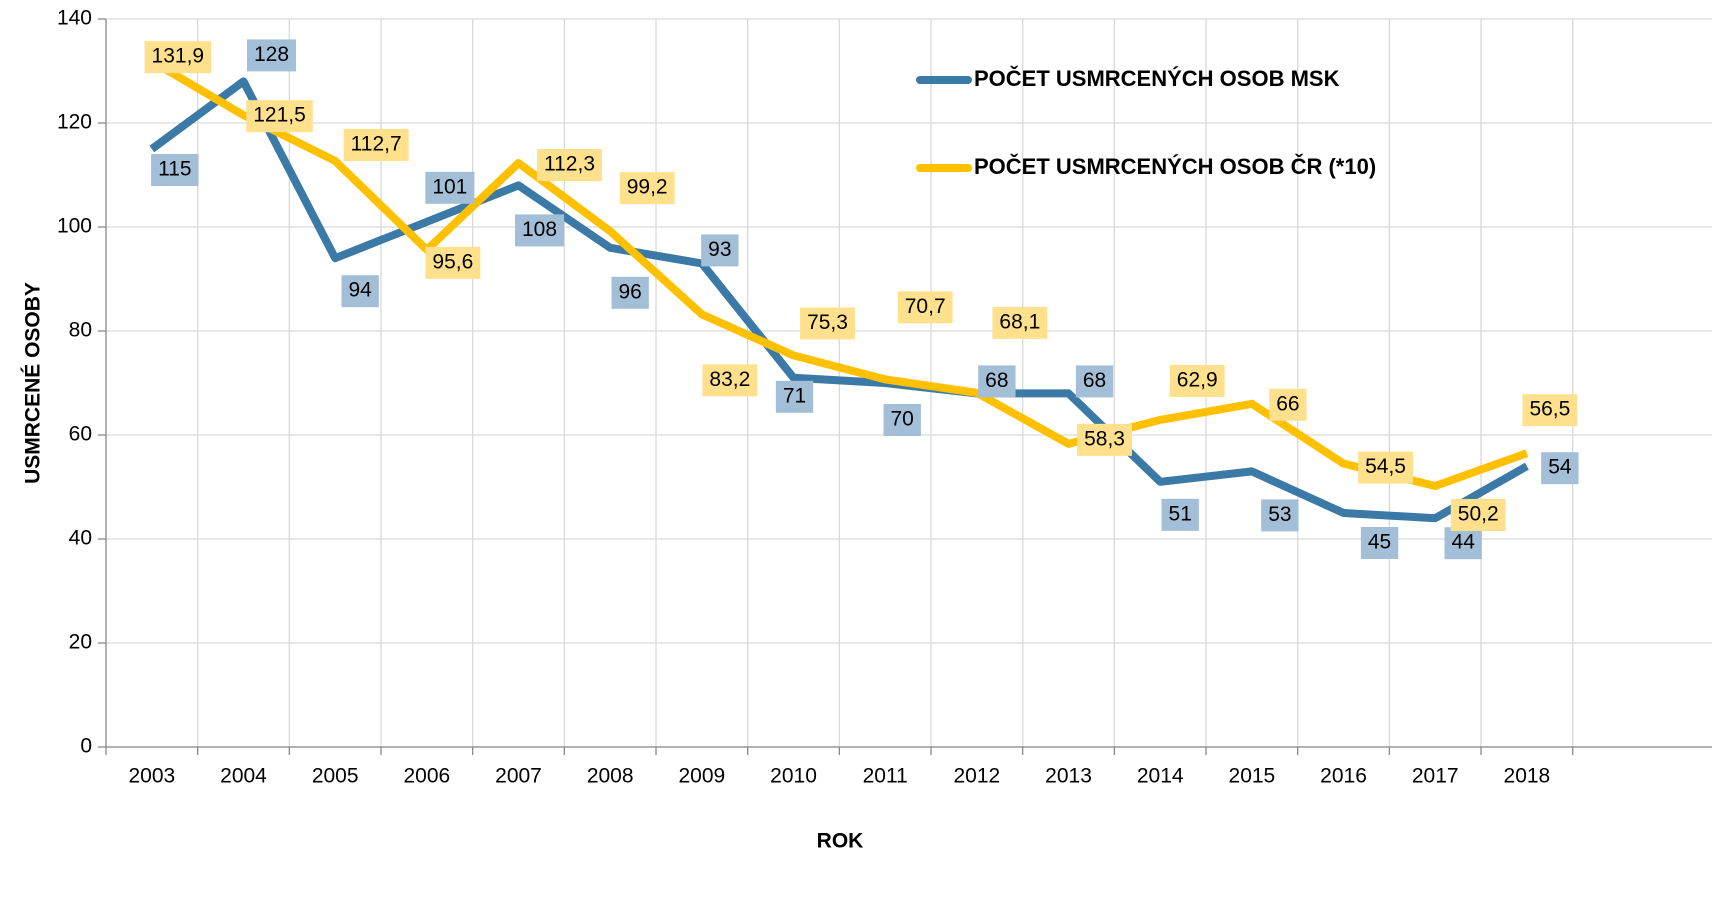 The image size is (1712, 898). What do you see at coordinates (426, 776) in the screenshot?
I see `x-tick-label: 2006` at bounding box center [426, 776].